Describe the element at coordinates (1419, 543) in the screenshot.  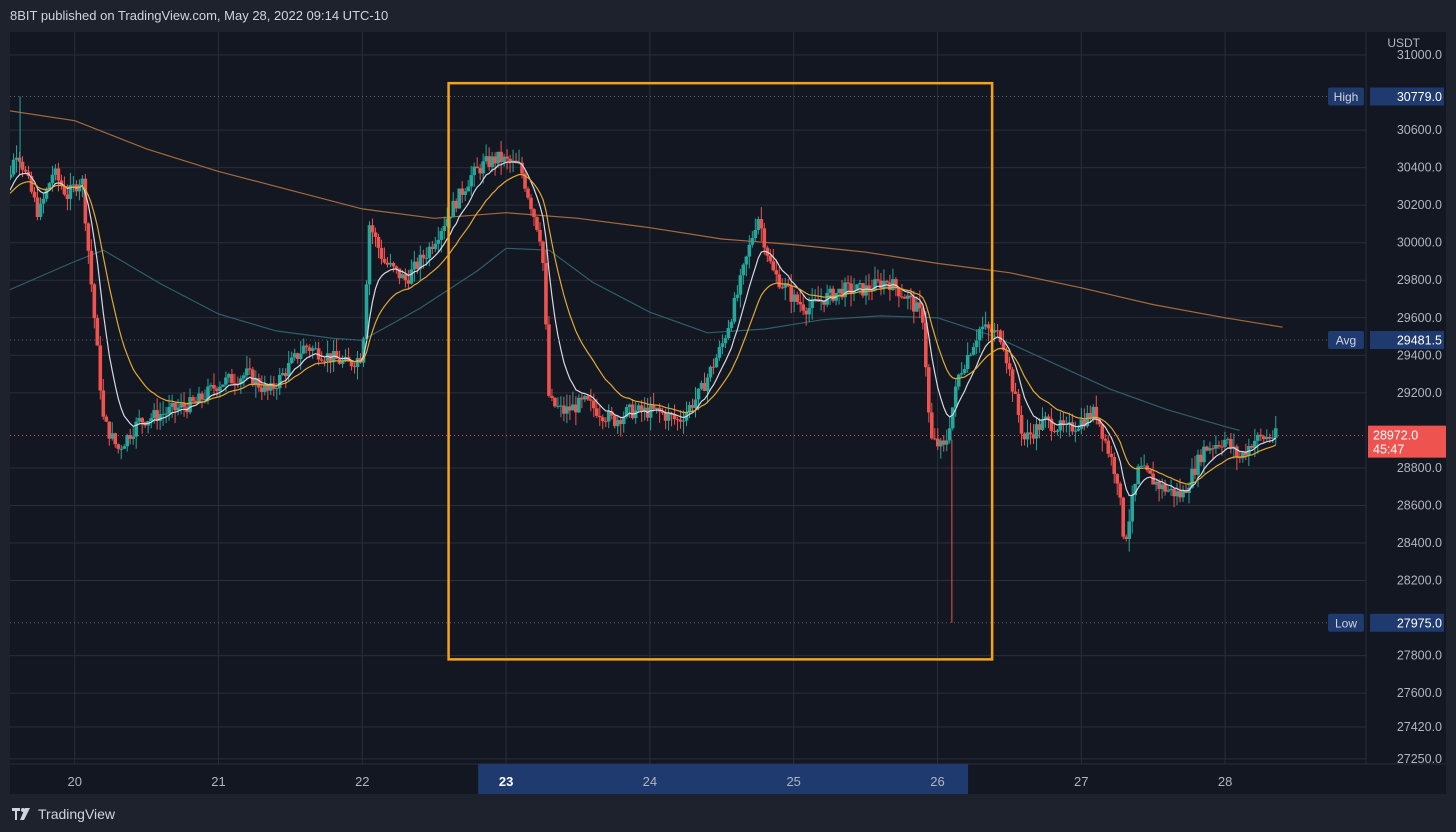
I see `price-tick-label: 28400.0` at that location.